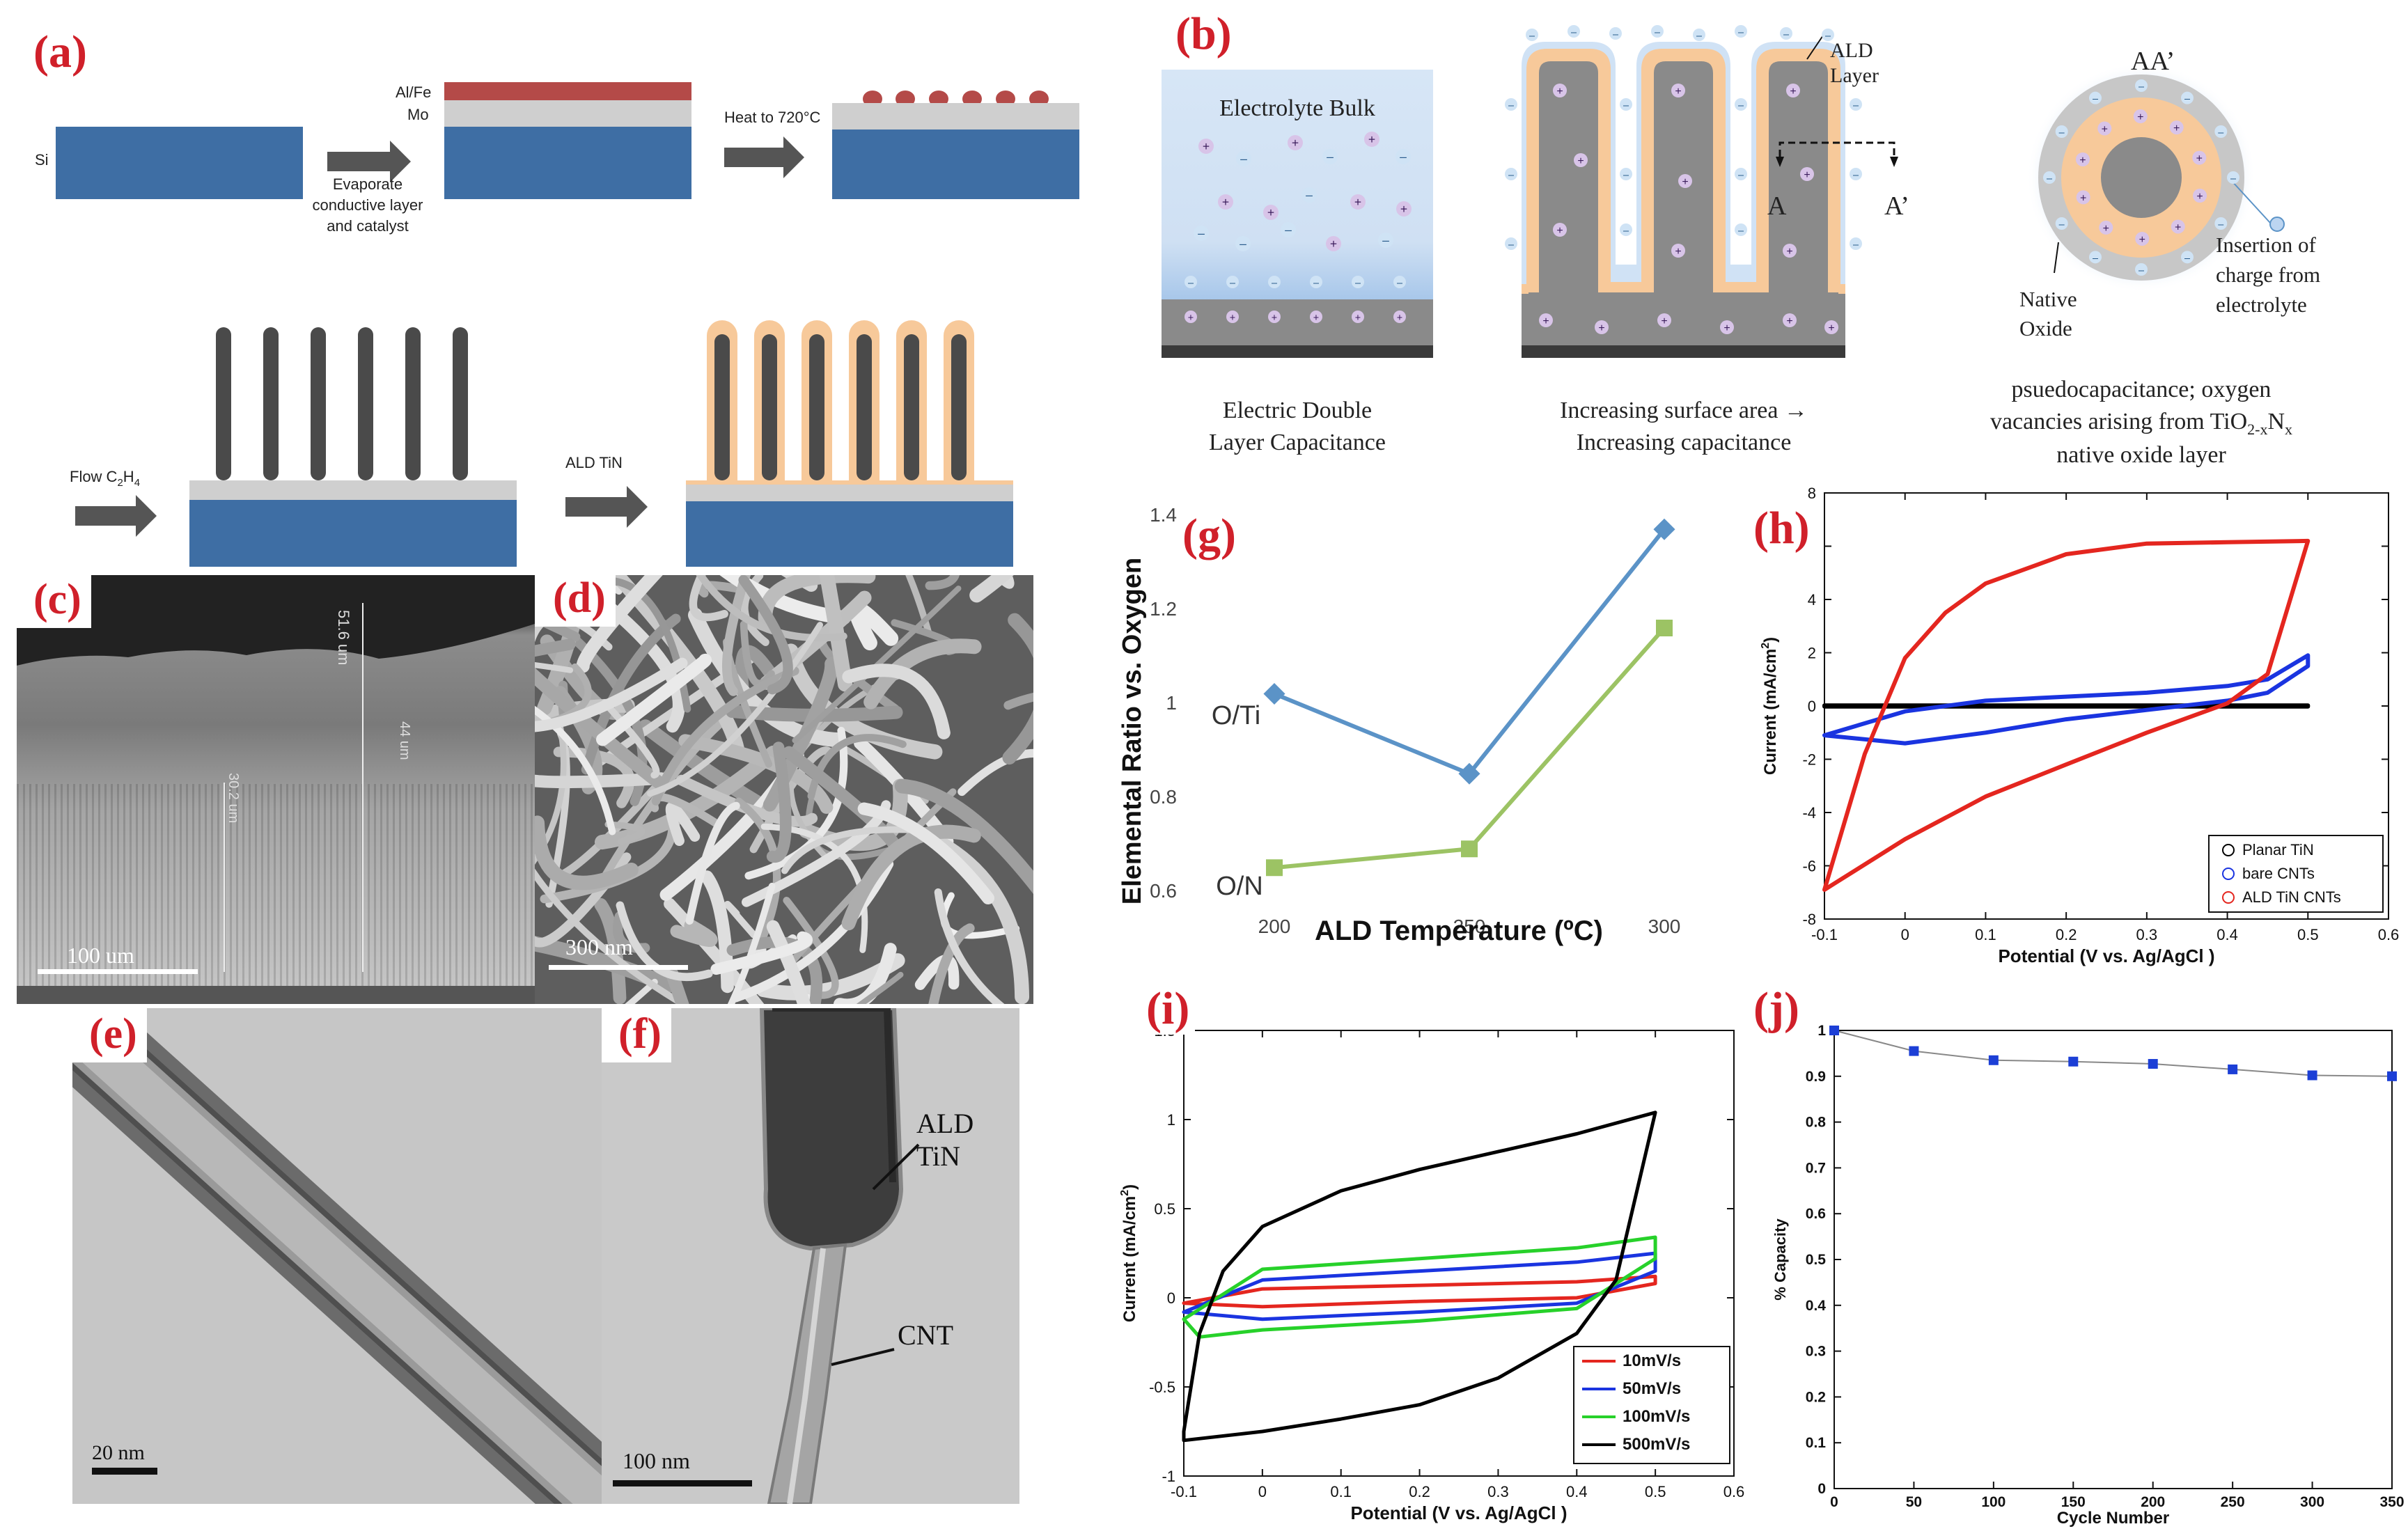 This screenshot has height=1538, width=2408. I want to click on cv-loop-Planar-TiN, so click(2067, 706).